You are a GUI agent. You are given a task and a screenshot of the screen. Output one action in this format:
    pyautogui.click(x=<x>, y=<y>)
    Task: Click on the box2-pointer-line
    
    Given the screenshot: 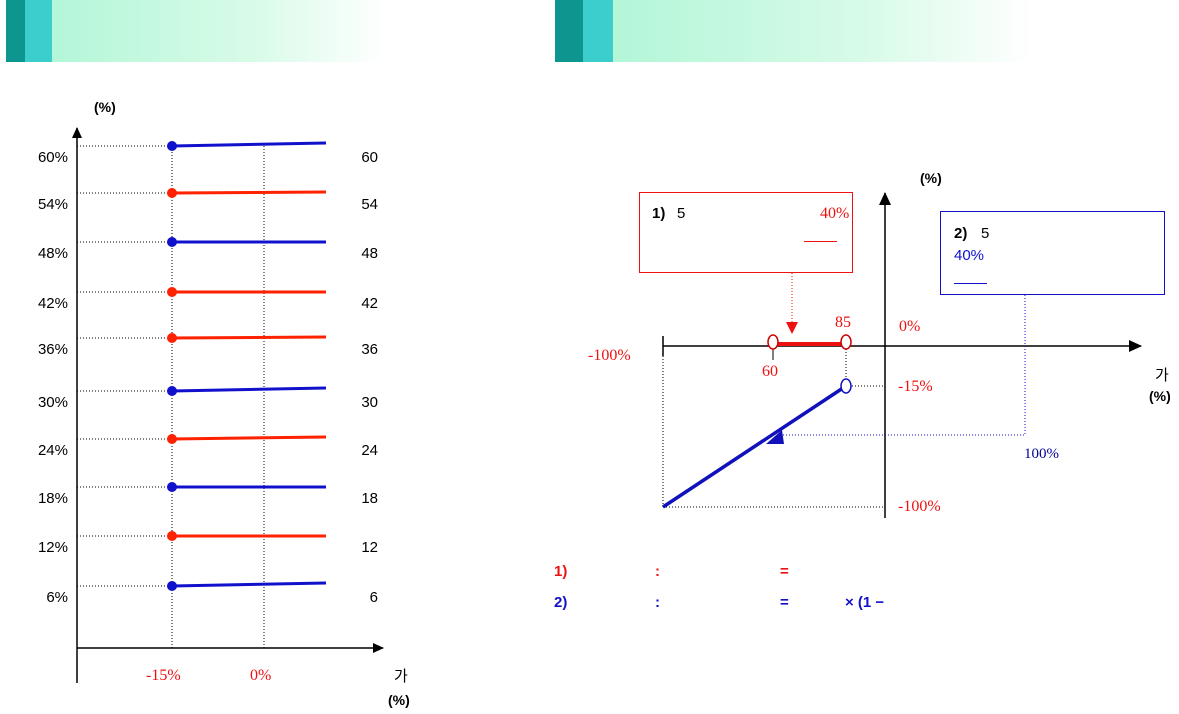 What is the action you would take?
    pyautogui.click(x=903, y=364)
    